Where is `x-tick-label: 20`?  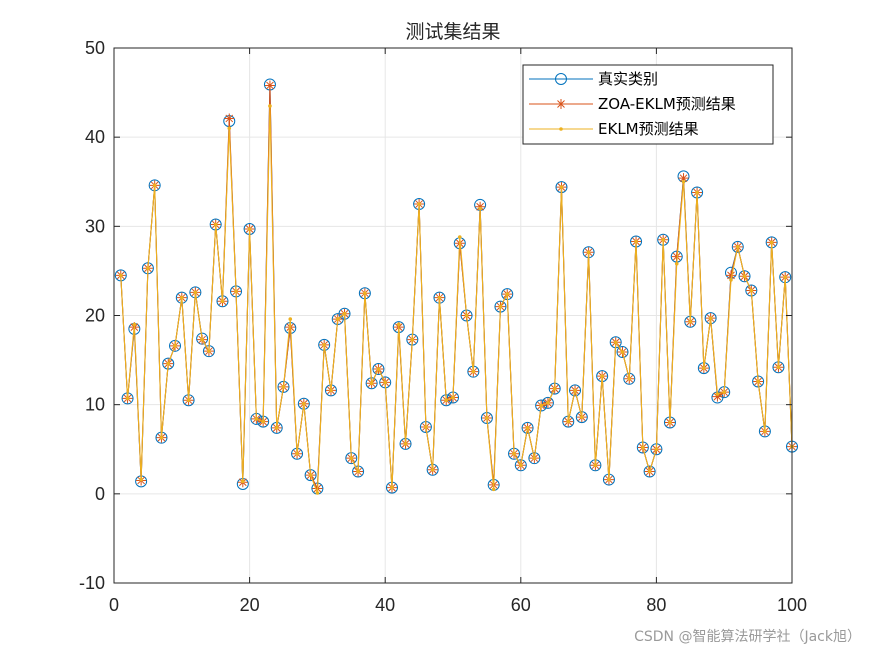
x-tick-label: 20 is located at coordinates (250, 605).